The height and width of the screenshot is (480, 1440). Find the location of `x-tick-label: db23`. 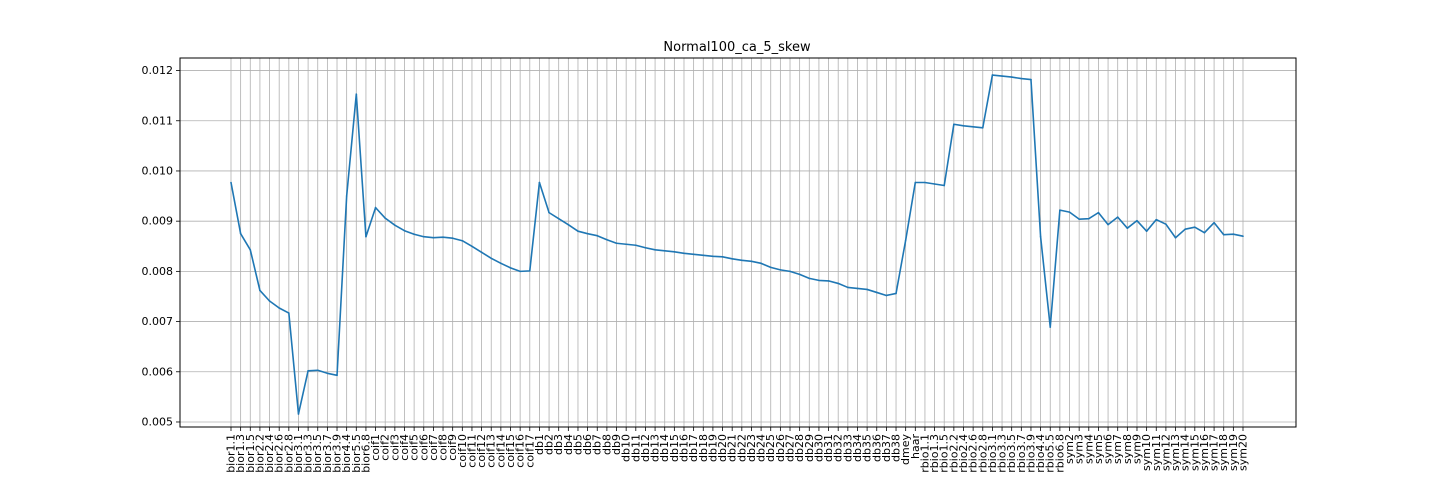

x-tick-label: db23 is located at coordinates (751, 448).